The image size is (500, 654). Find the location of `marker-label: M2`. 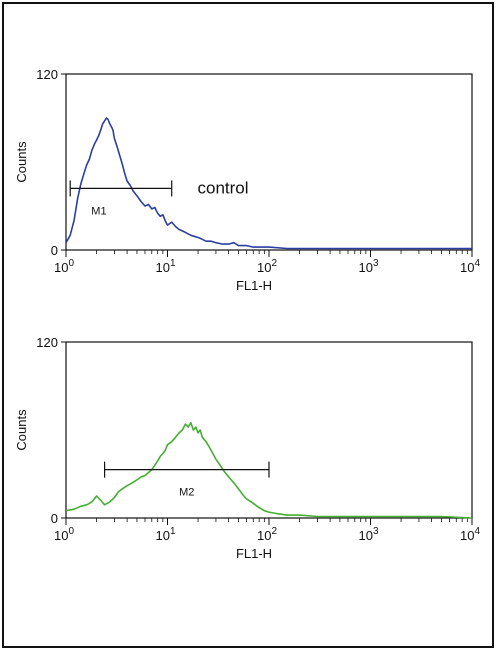

marker-label: M2 is located at coordinates (186, 493).